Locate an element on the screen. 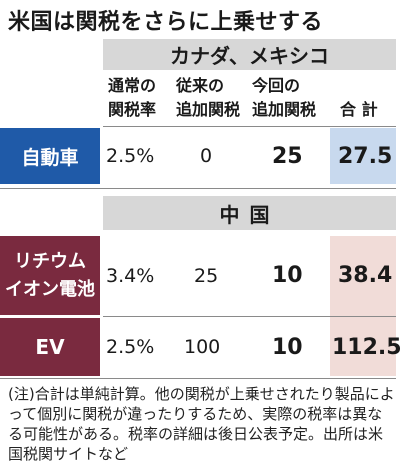  total-highlight-car is located at coordinates (363, 156).